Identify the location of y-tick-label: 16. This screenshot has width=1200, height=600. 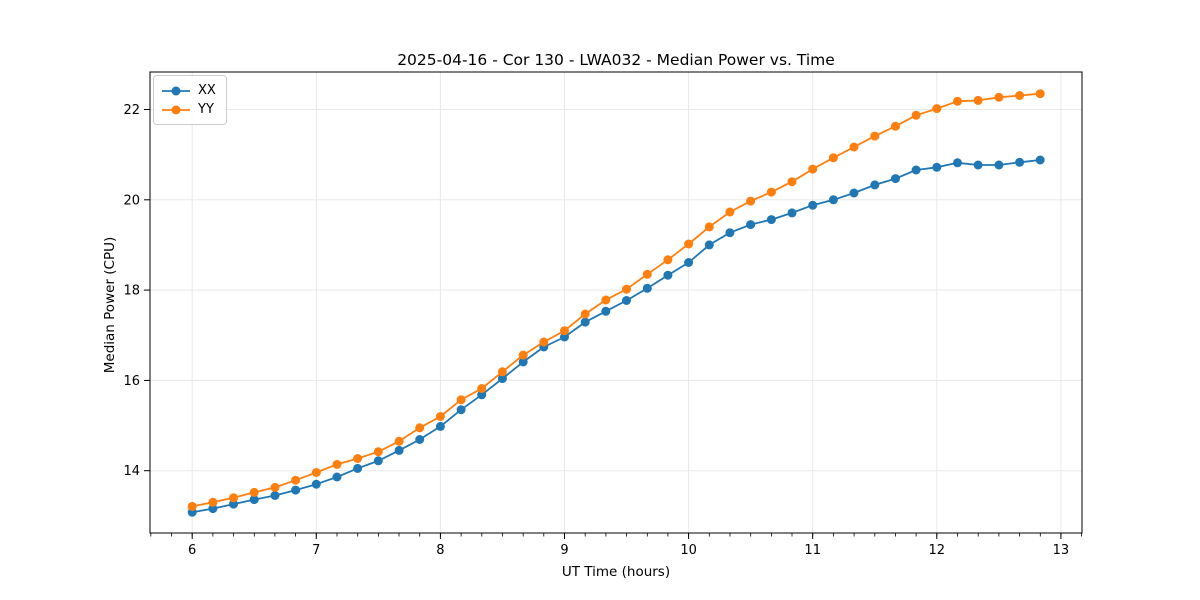
(131, 381).